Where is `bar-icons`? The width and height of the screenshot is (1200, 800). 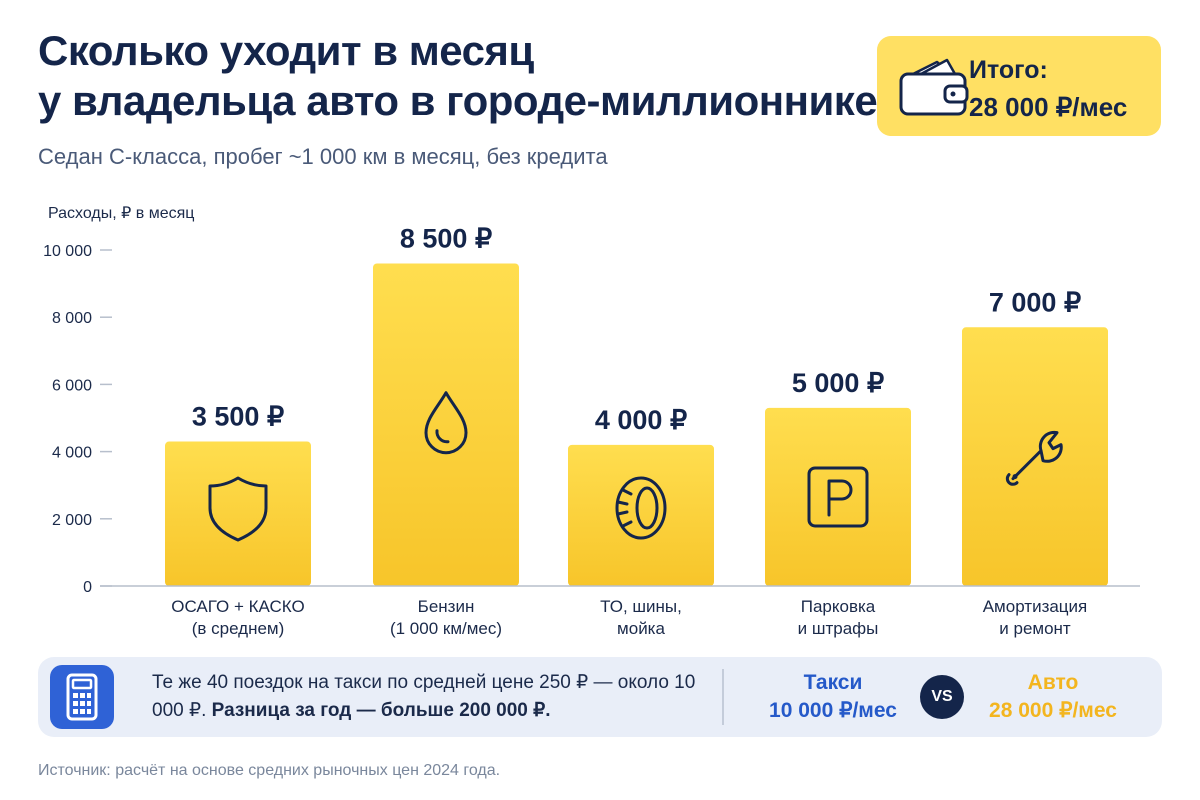
bar-icons is located at coordinates (635, 466).